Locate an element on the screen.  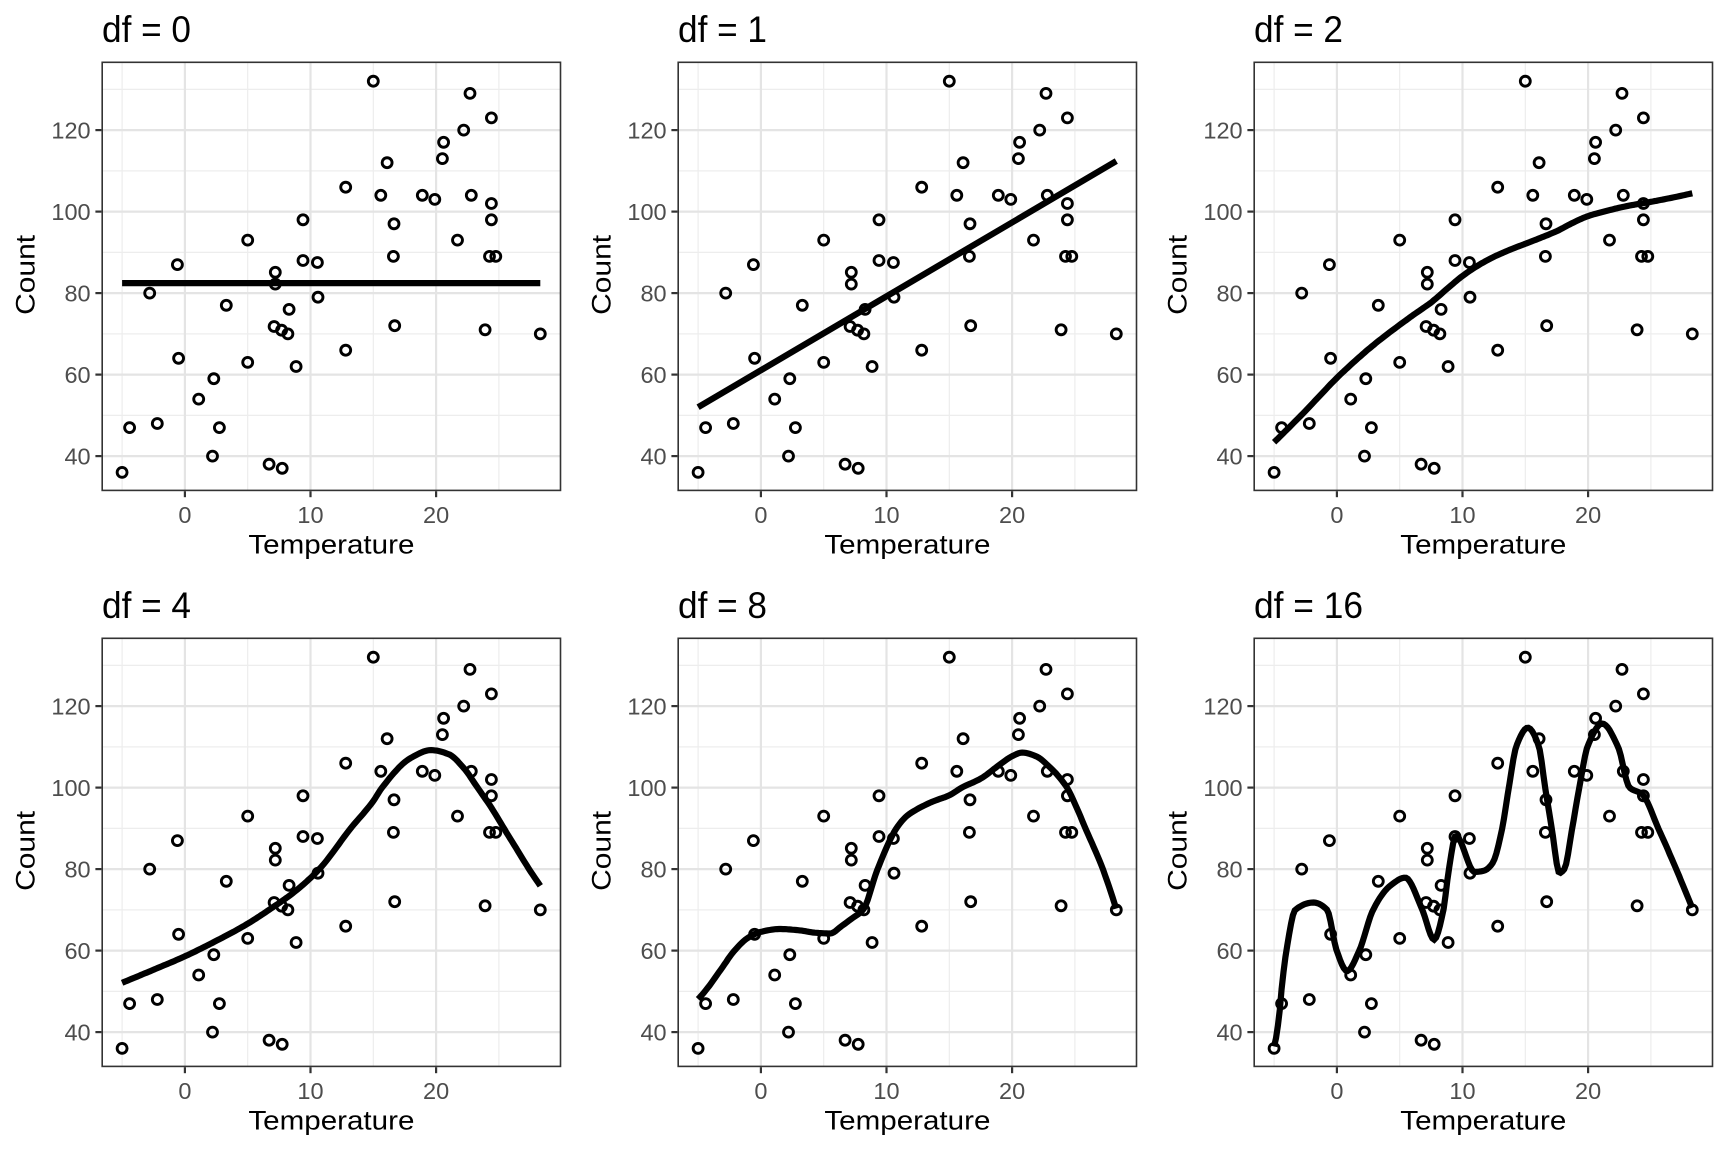
svg-text: df = 0 is located at coordinates (146, 29).